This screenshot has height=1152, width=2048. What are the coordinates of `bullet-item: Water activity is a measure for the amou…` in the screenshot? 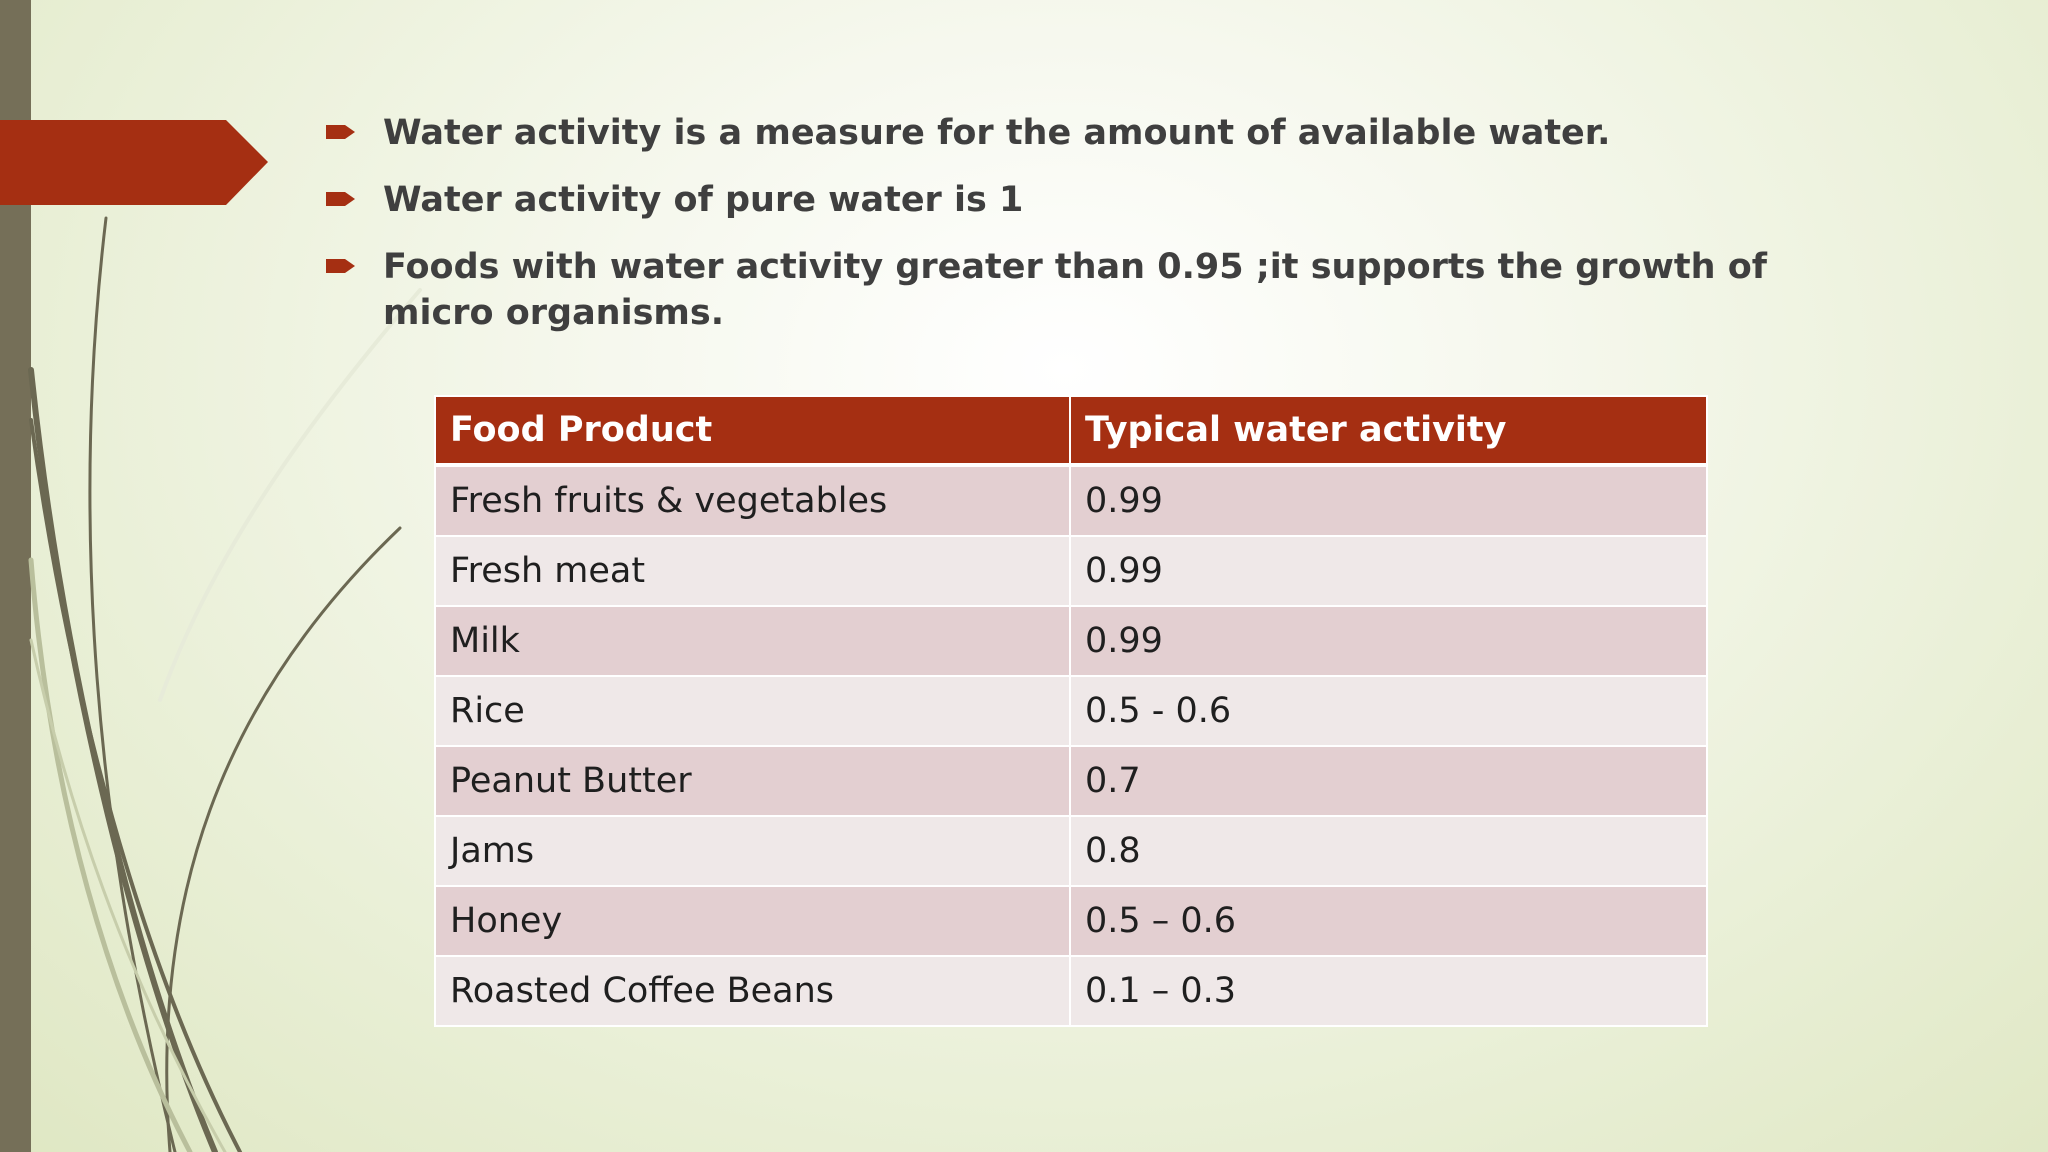 It's located at (1051, 133).